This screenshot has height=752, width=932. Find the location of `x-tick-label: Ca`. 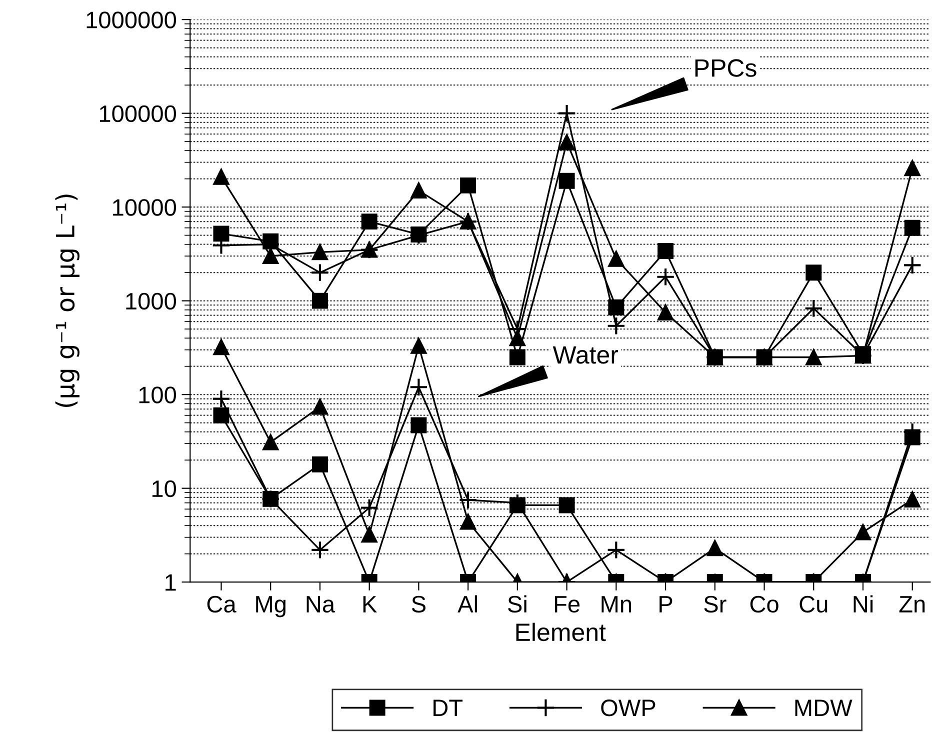

x-tick-label: Ca is located at coordinates (221, 604).